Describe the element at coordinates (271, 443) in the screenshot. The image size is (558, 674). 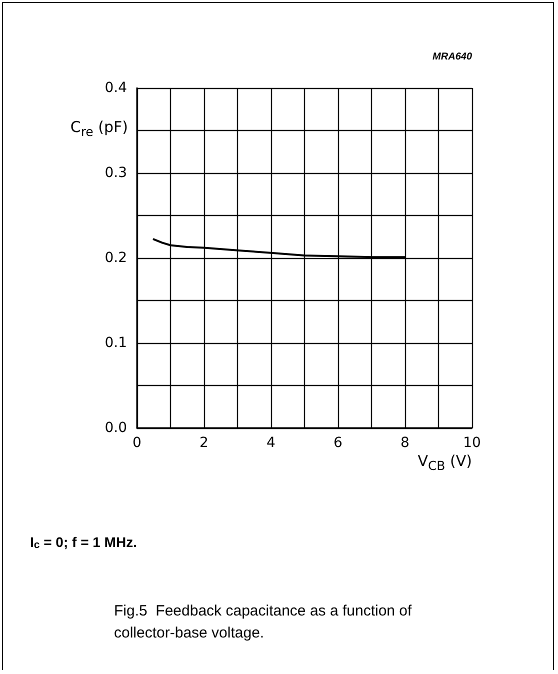
I see `x-tick-label: 4` at that location.